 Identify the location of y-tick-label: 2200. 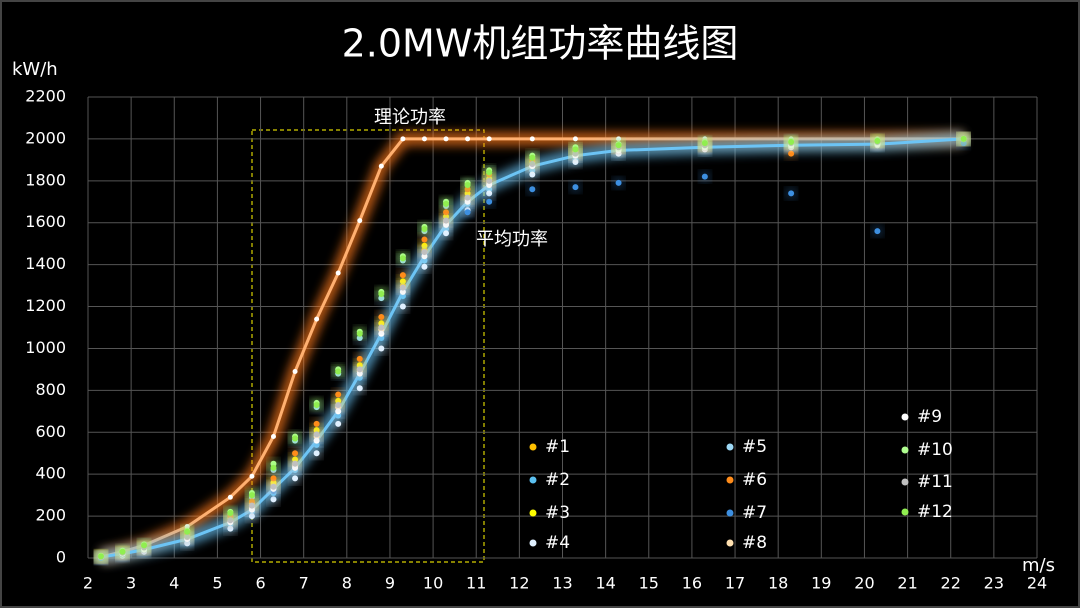
(45, 96).